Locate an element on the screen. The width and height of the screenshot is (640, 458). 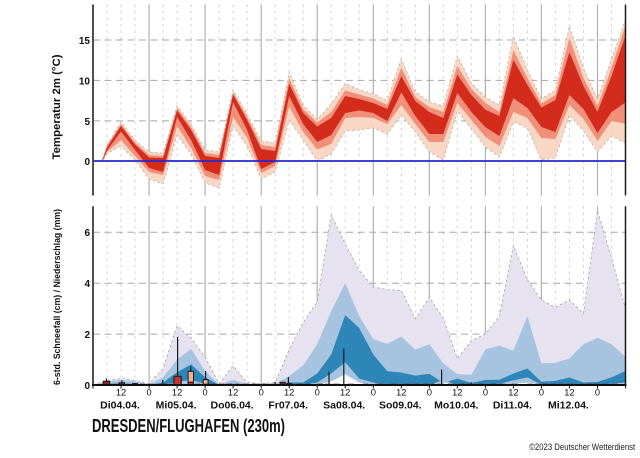
svg-text: 15 is located at coordinates (85, 41).